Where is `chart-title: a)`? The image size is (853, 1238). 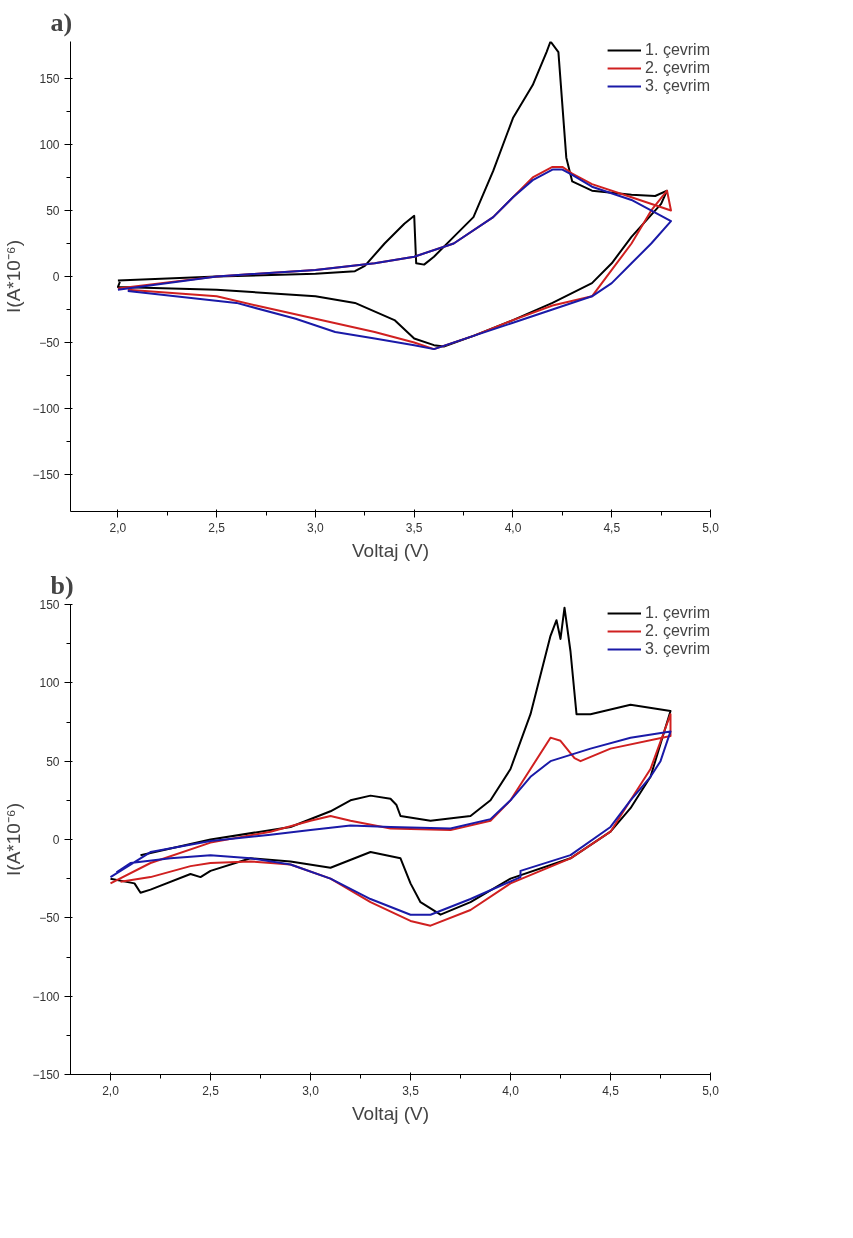
chart-title: a) is located at coordinates (61, 22).